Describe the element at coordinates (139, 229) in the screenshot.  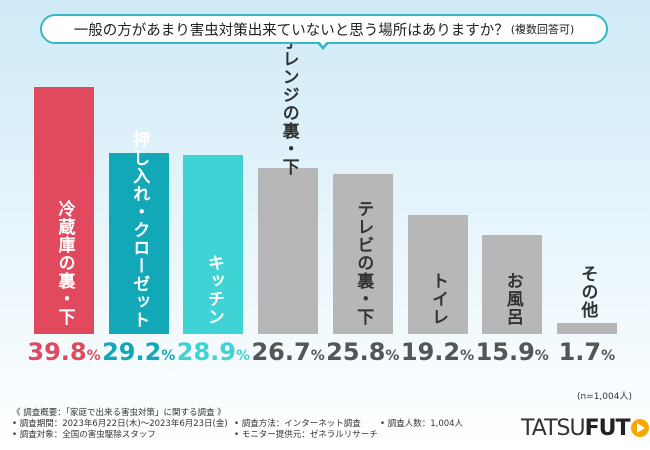
I see `category-label: 押し入れ・クローゼット` at that location.